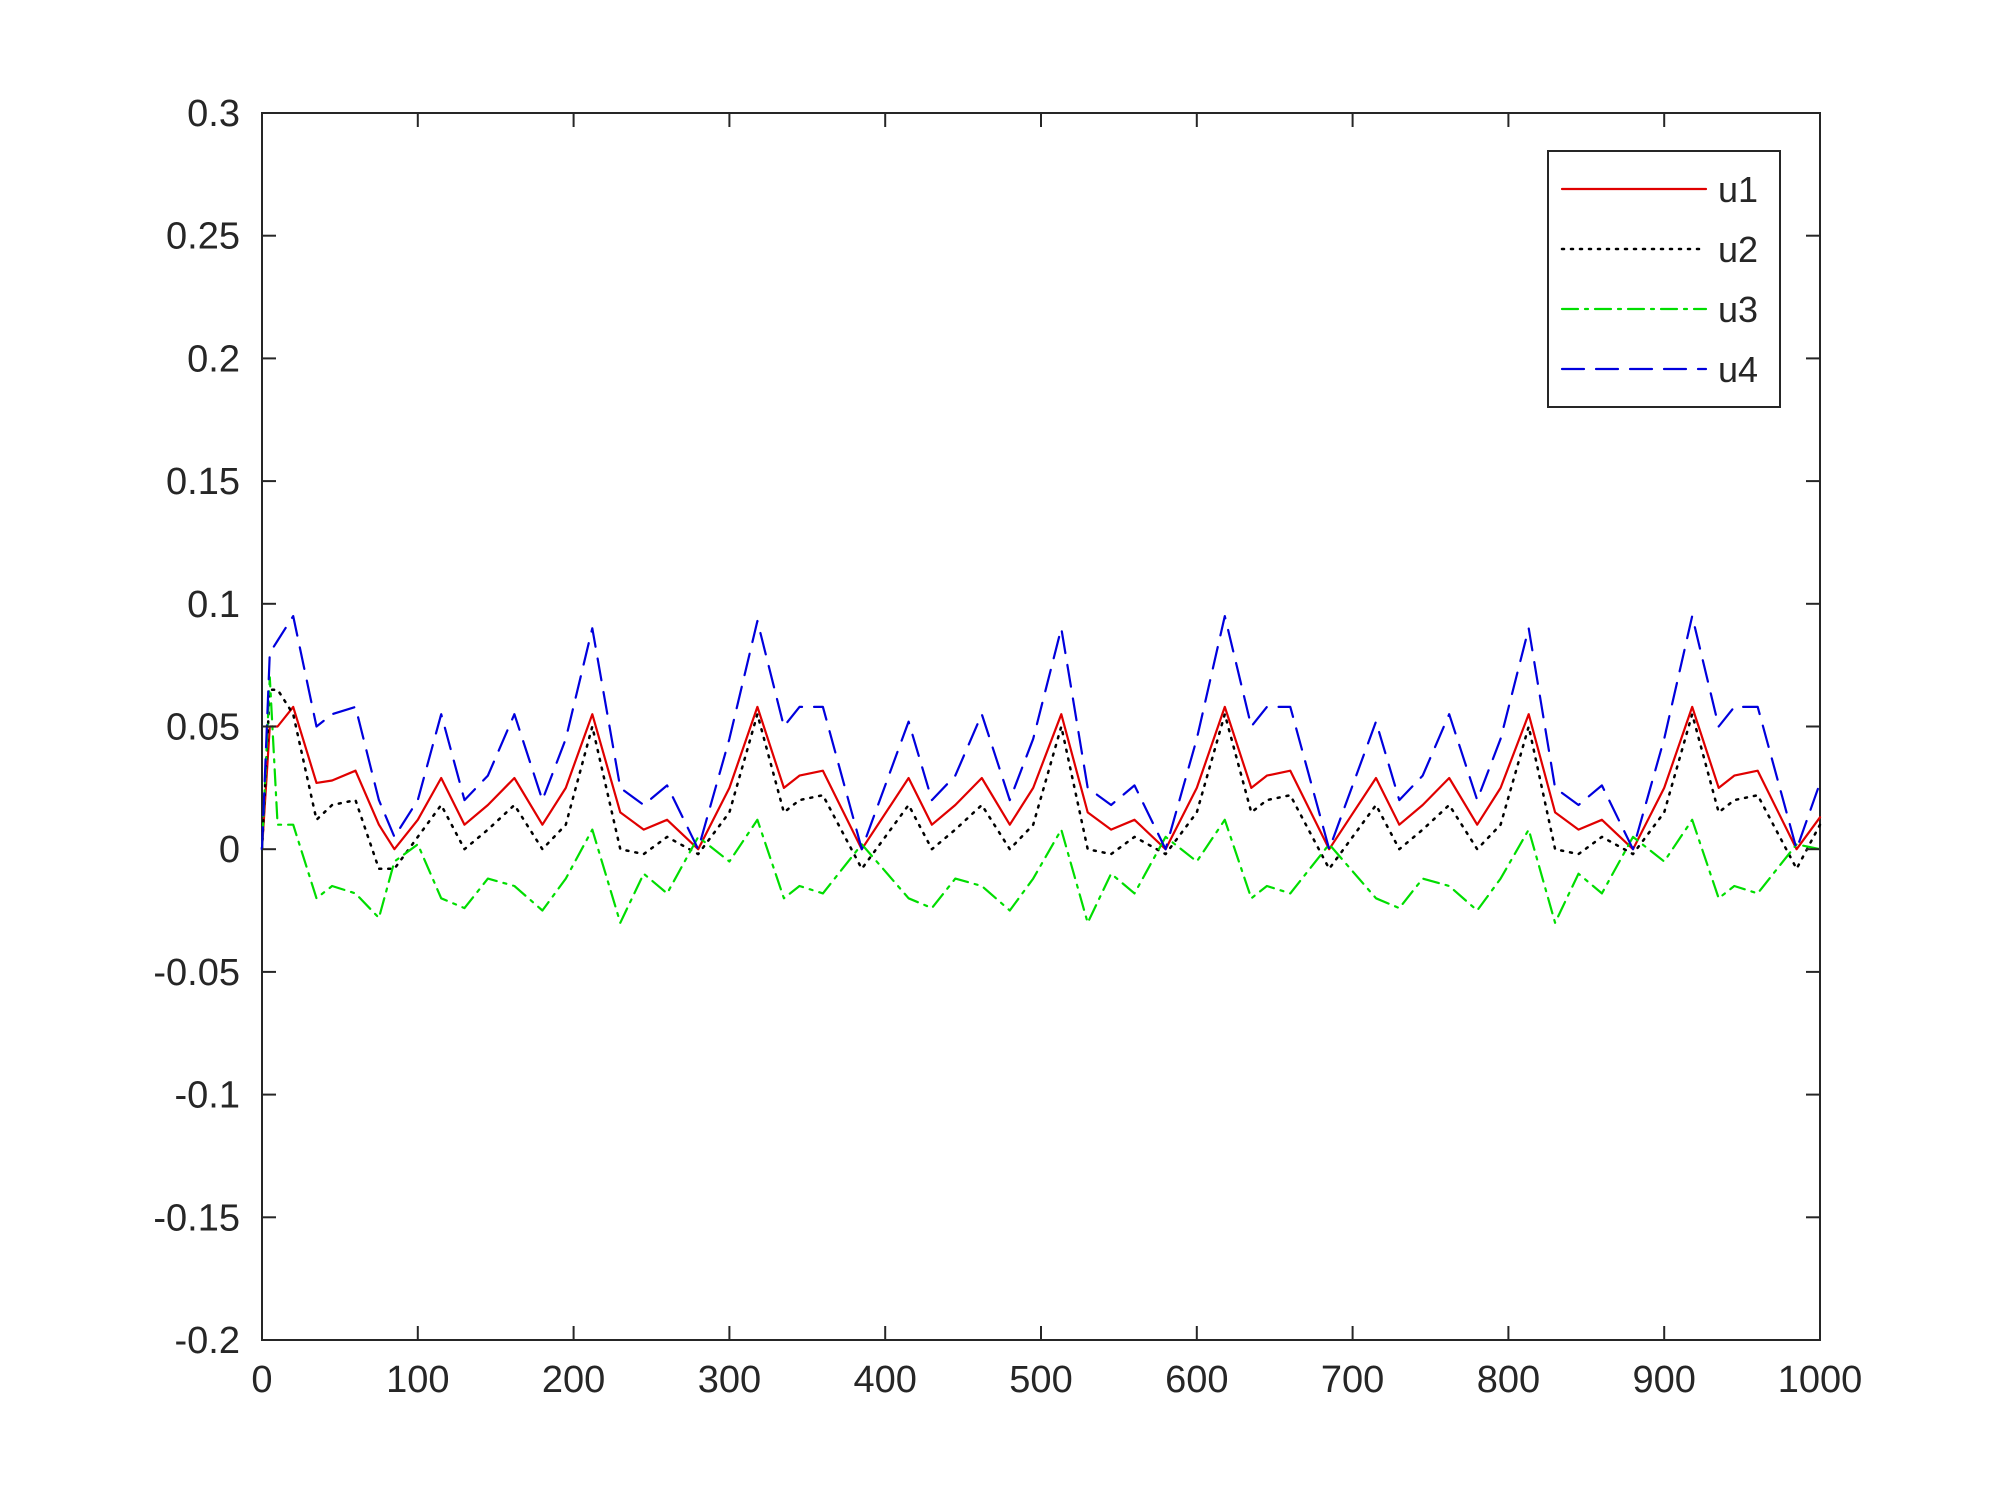 Image resolution: width=2000 pixels, height=1500 pixels. What do you see at coordinates (884, 1380) in the screenshot?
I see `x-tick-label: 400` at bounding box center [884, 1380].